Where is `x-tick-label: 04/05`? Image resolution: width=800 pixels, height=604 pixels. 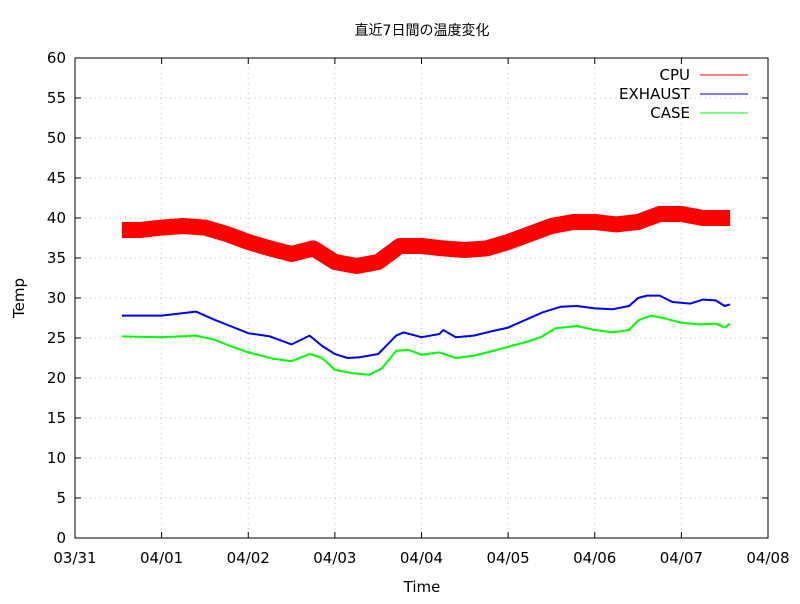 x-tick-label: 04/05 is located at coordinates (508, 558).